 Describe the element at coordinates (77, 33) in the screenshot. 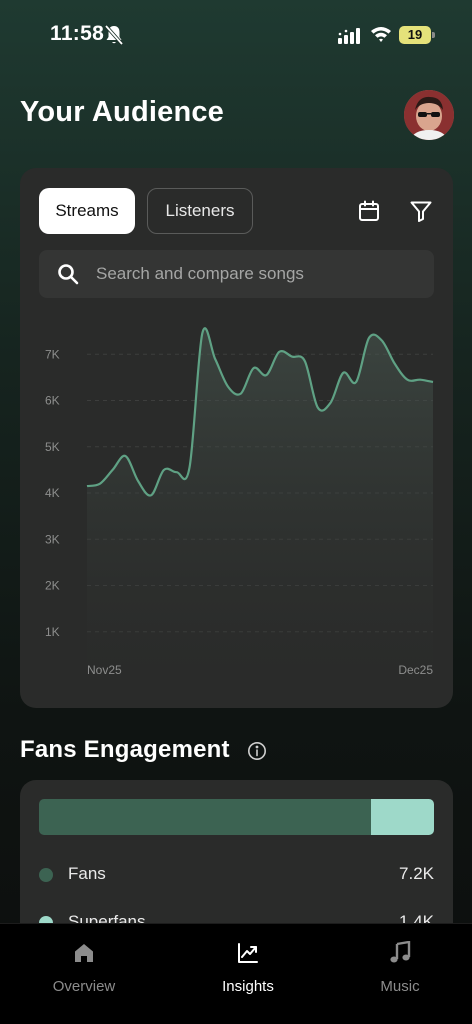

I see `status-time: 11:58` at that location.